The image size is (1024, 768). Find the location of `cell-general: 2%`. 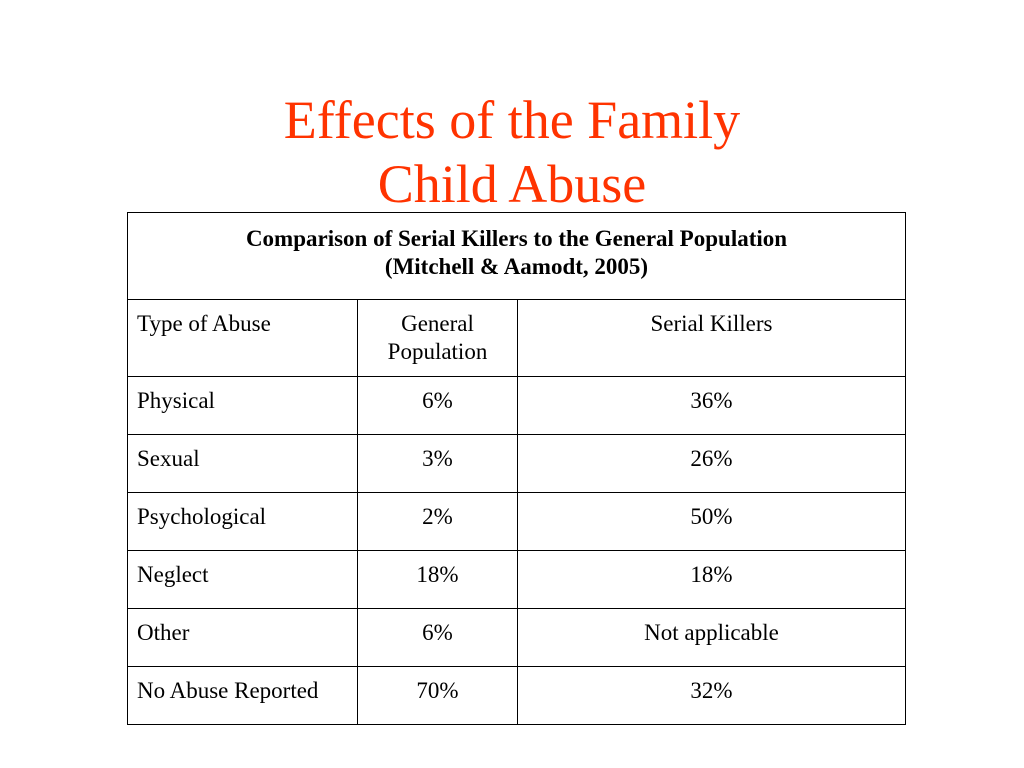

cell-general: 2% is located at coordinates (437, 521).